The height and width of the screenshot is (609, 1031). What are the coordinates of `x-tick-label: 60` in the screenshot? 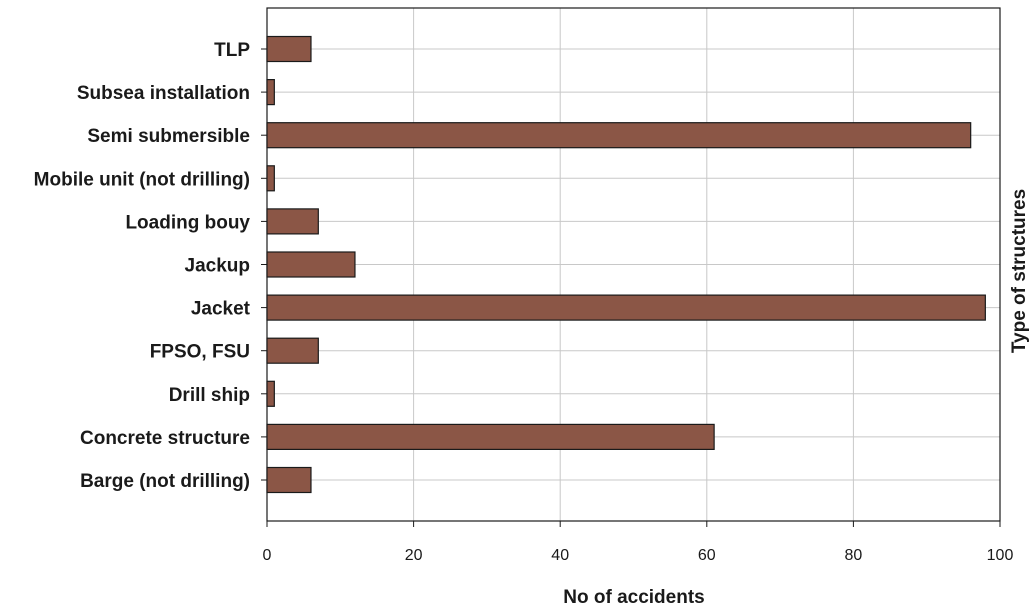 It's located at (707, 555).